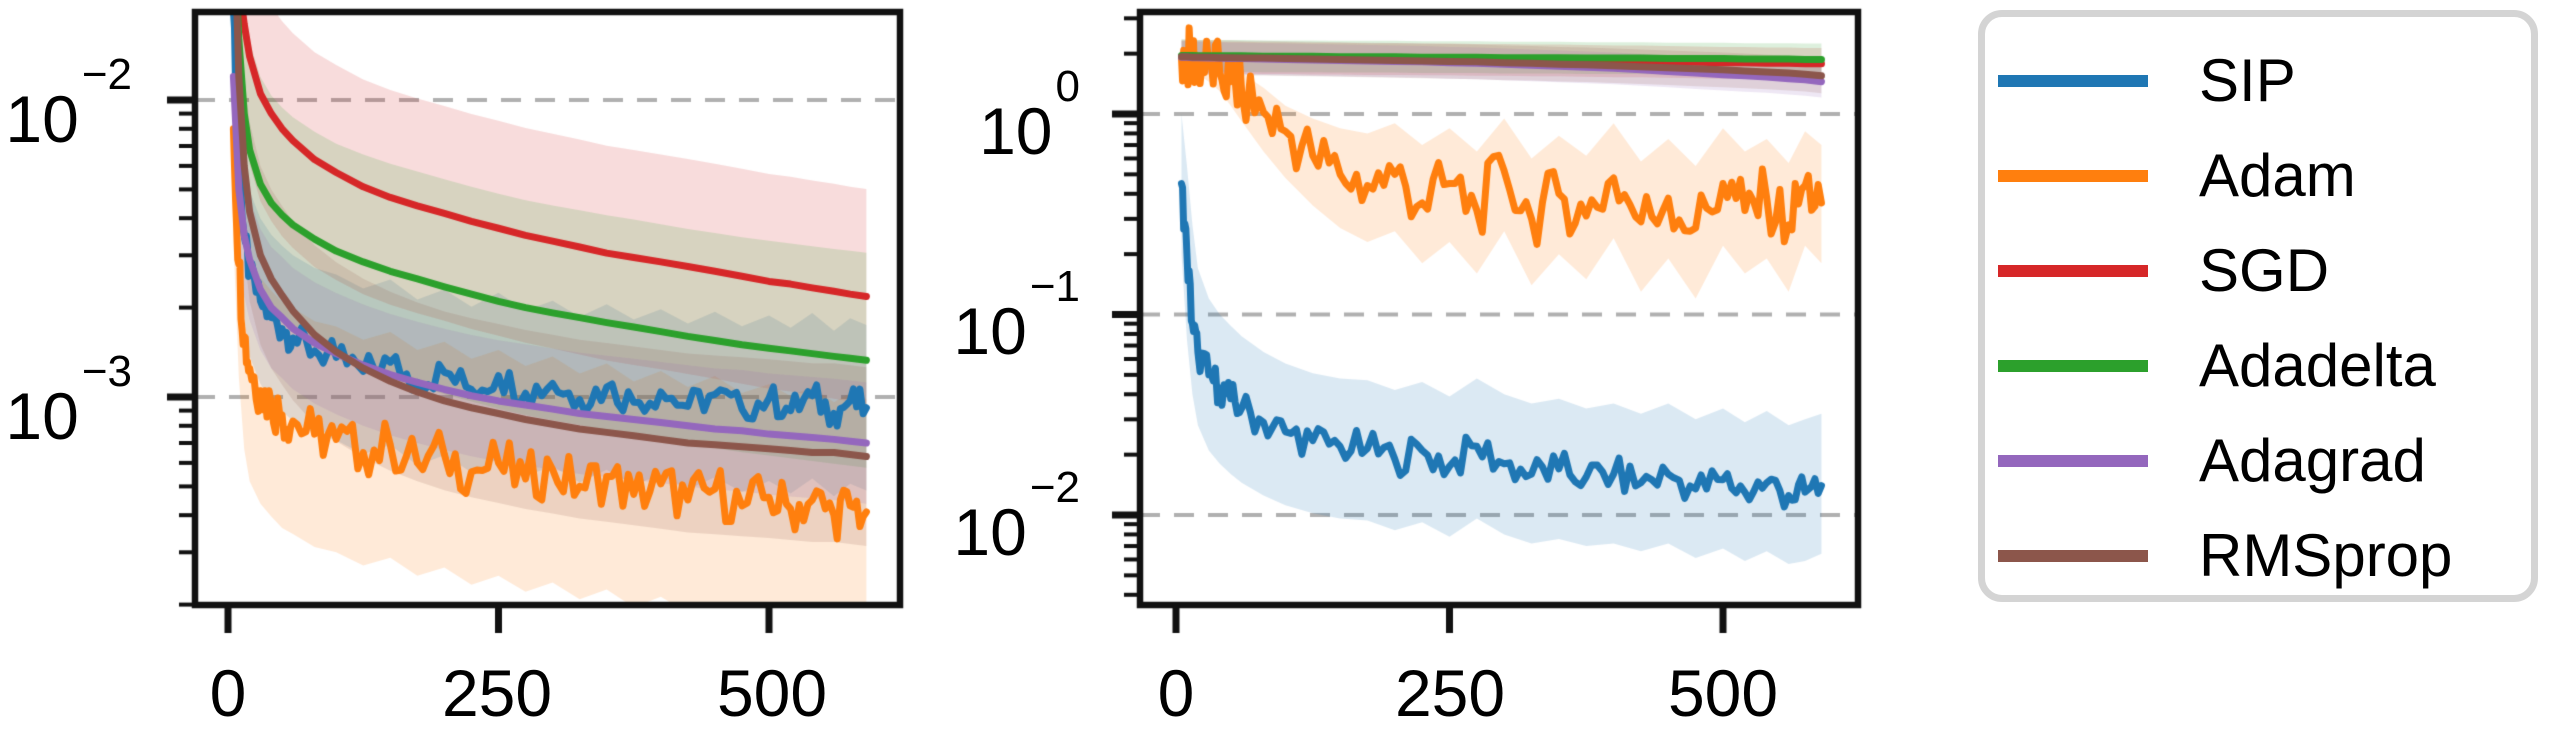  I want to click on legend-item-adagrad: Adagrad, so click(2264, 460).